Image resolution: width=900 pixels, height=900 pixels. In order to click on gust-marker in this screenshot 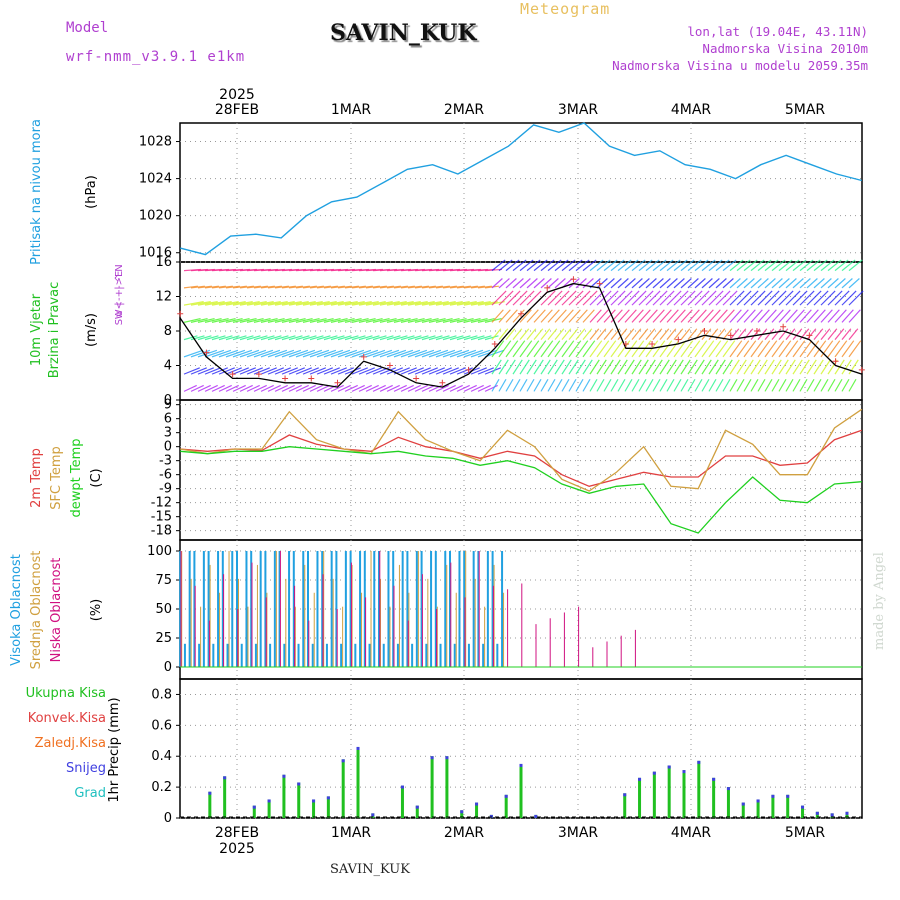, I will do `click(180, 313)`.